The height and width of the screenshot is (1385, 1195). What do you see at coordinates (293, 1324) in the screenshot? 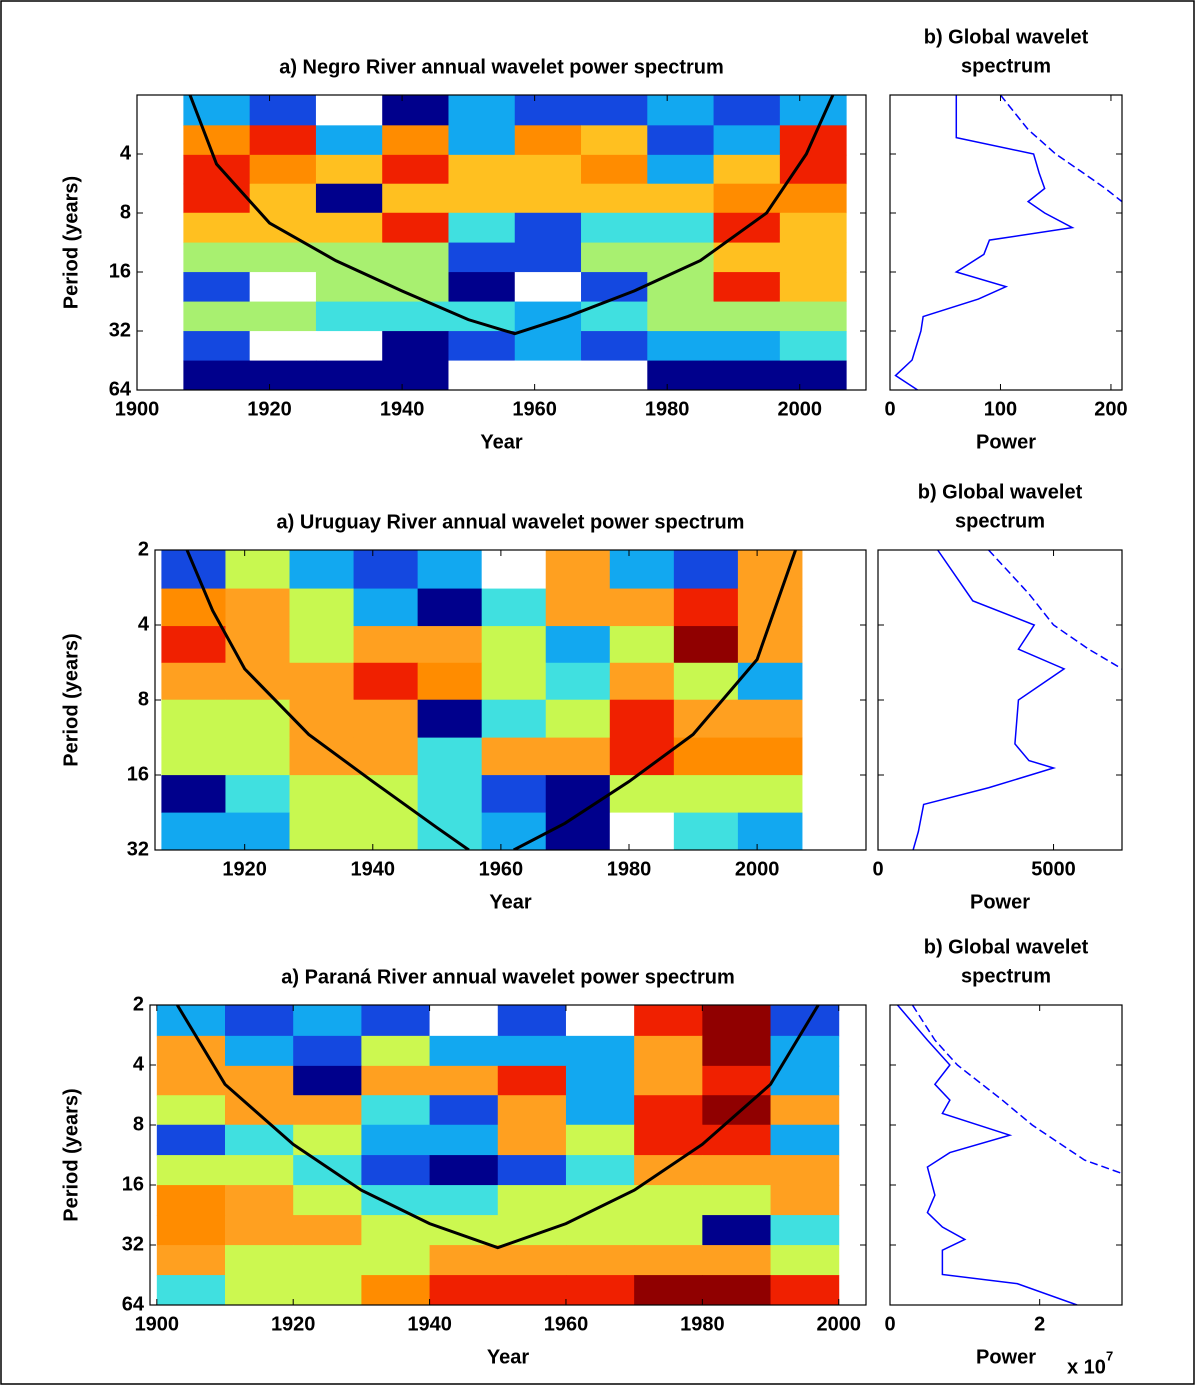
I see `x-tick-label: 1920` at bounding box center [293, 1324].